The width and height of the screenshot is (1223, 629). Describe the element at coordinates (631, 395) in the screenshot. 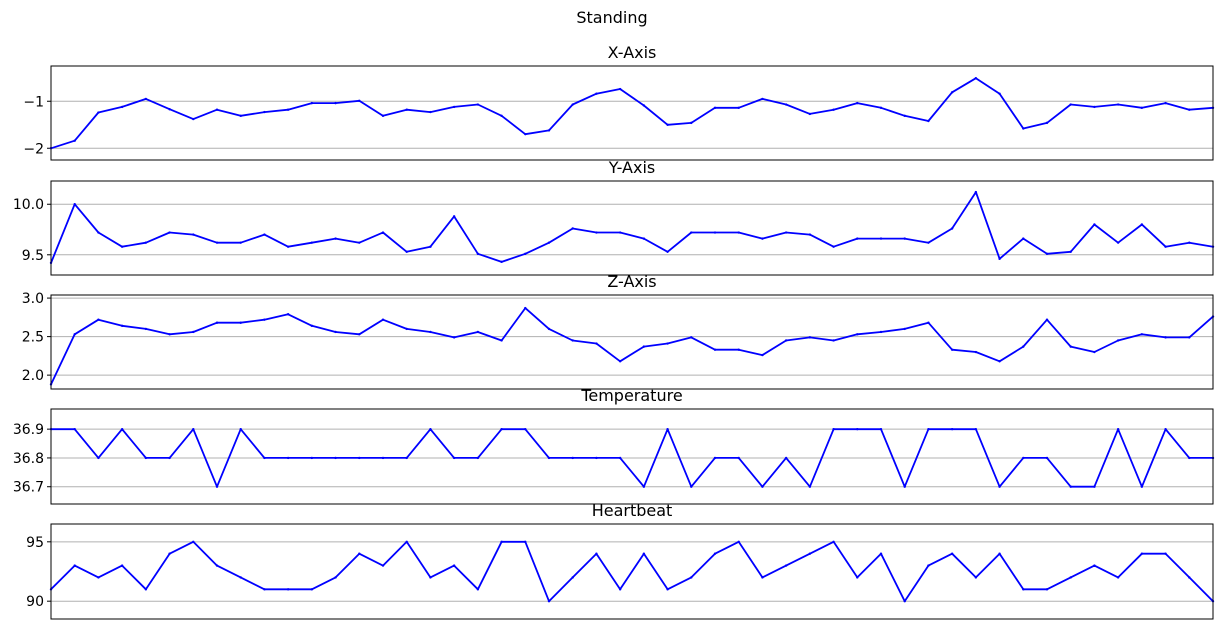

I see `panel-title: Temperature` at that location.